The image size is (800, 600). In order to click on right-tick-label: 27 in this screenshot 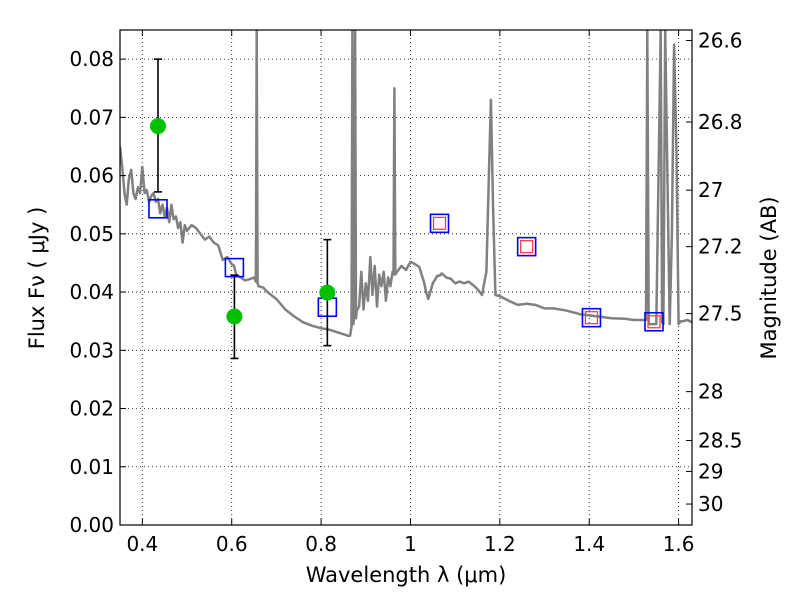, I will do `click(710, 190)`.